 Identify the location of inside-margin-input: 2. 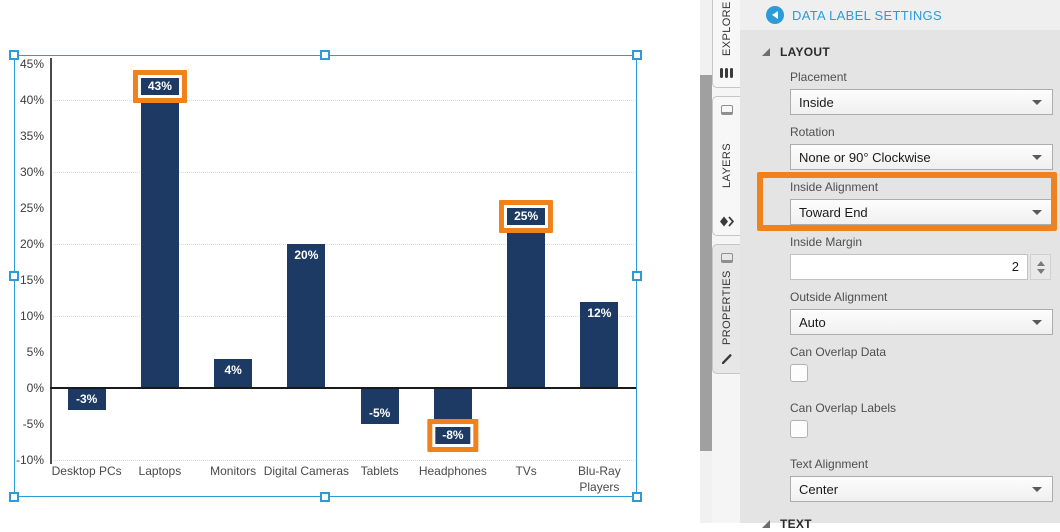
(909, 267).